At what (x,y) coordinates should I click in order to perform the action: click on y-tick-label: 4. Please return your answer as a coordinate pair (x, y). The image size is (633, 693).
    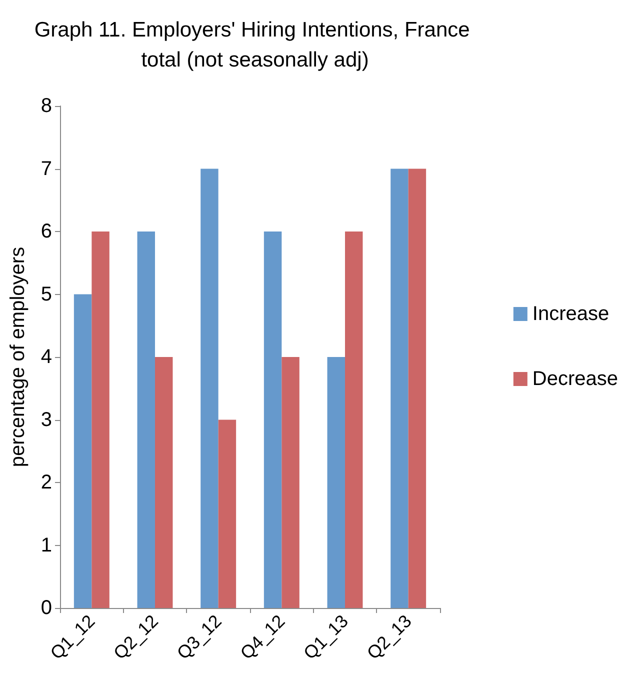
    Looking at the image, I should click on (46, 357).